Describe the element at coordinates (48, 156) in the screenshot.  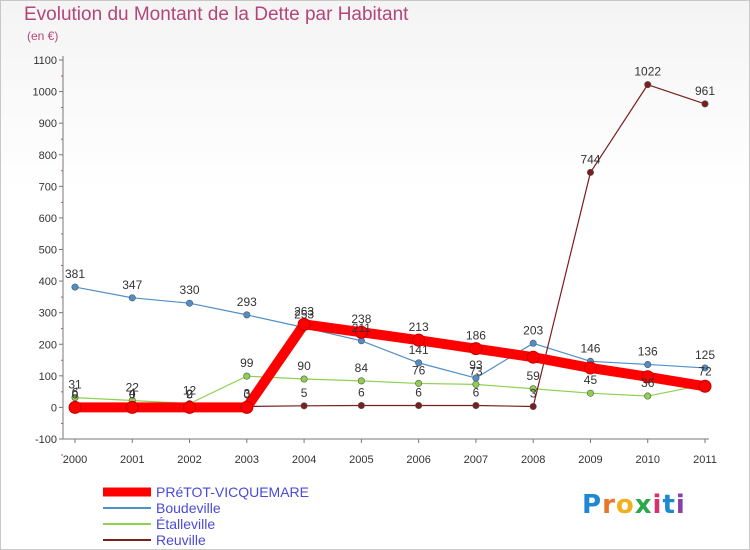
I see `y-tick-label: 800` at that location.